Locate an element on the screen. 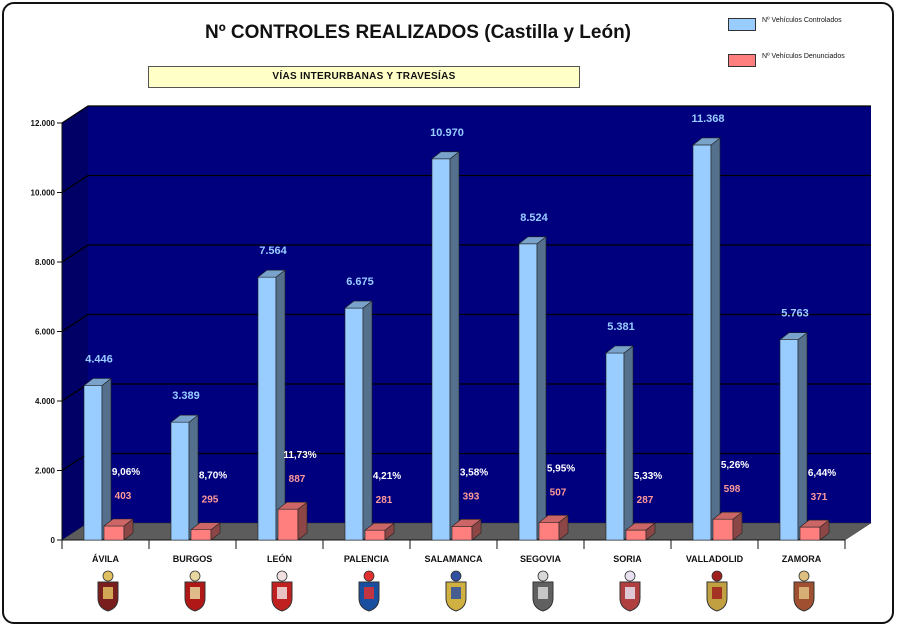  x-tick-label: SEGOVIA is located at coordinates (541, 559).